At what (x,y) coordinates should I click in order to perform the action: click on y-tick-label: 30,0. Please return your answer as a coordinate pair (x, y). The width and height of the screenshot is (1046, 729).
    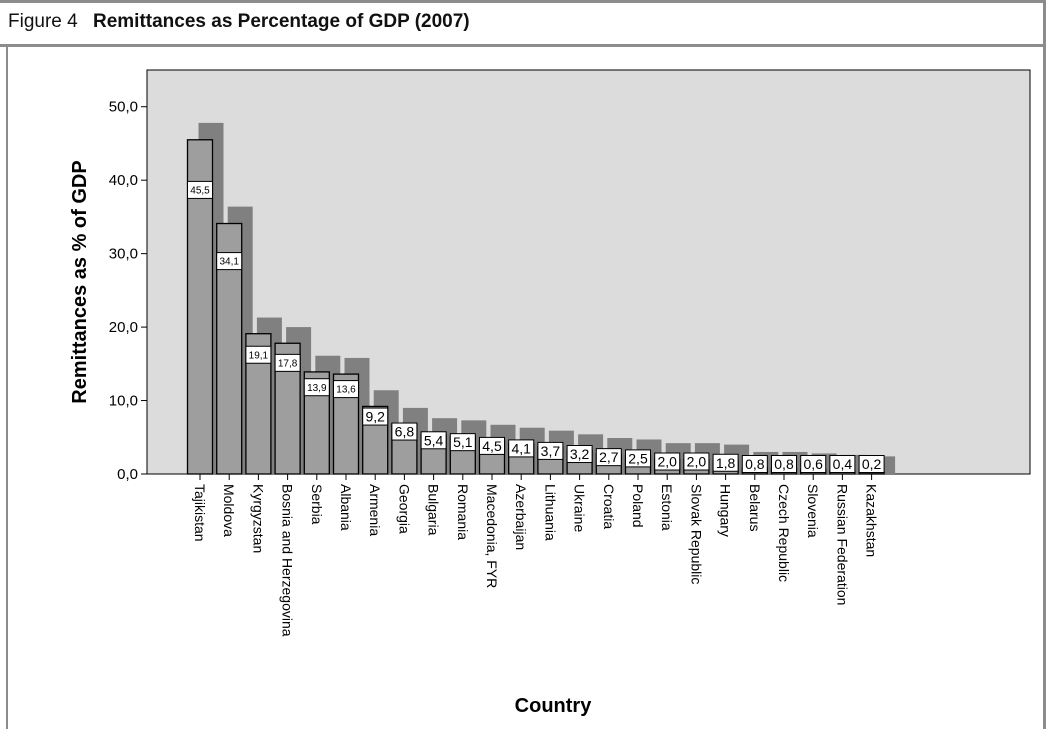
    Looking at the image, I should click on (123, 254).